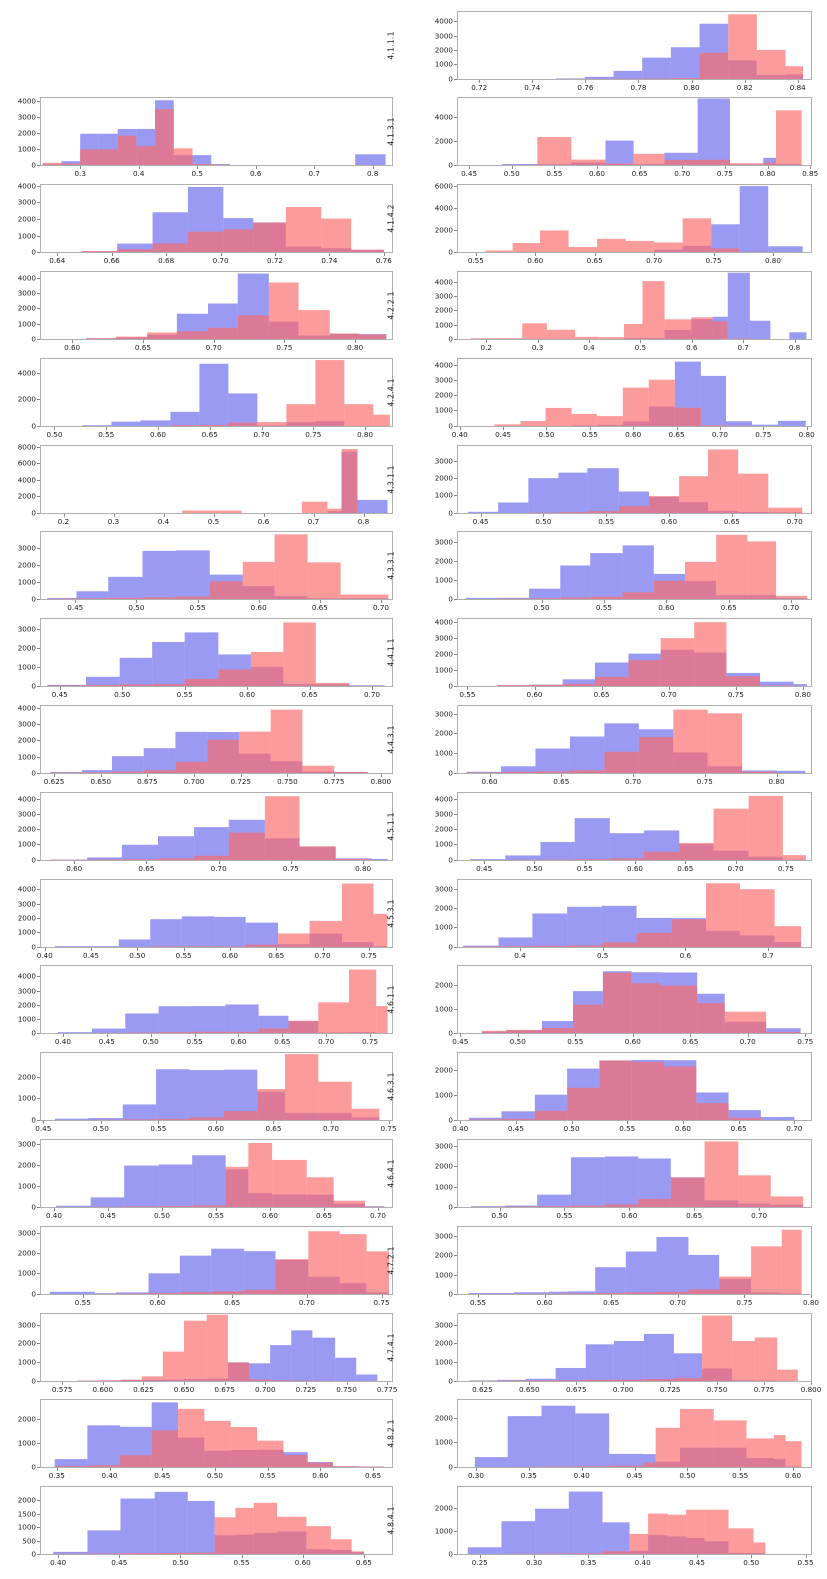 This screenshot has width=827, height=1579. Describe the element at coordinates (759, 1215) in the screenshot. I see `xtick-label: 0.70` at that location.